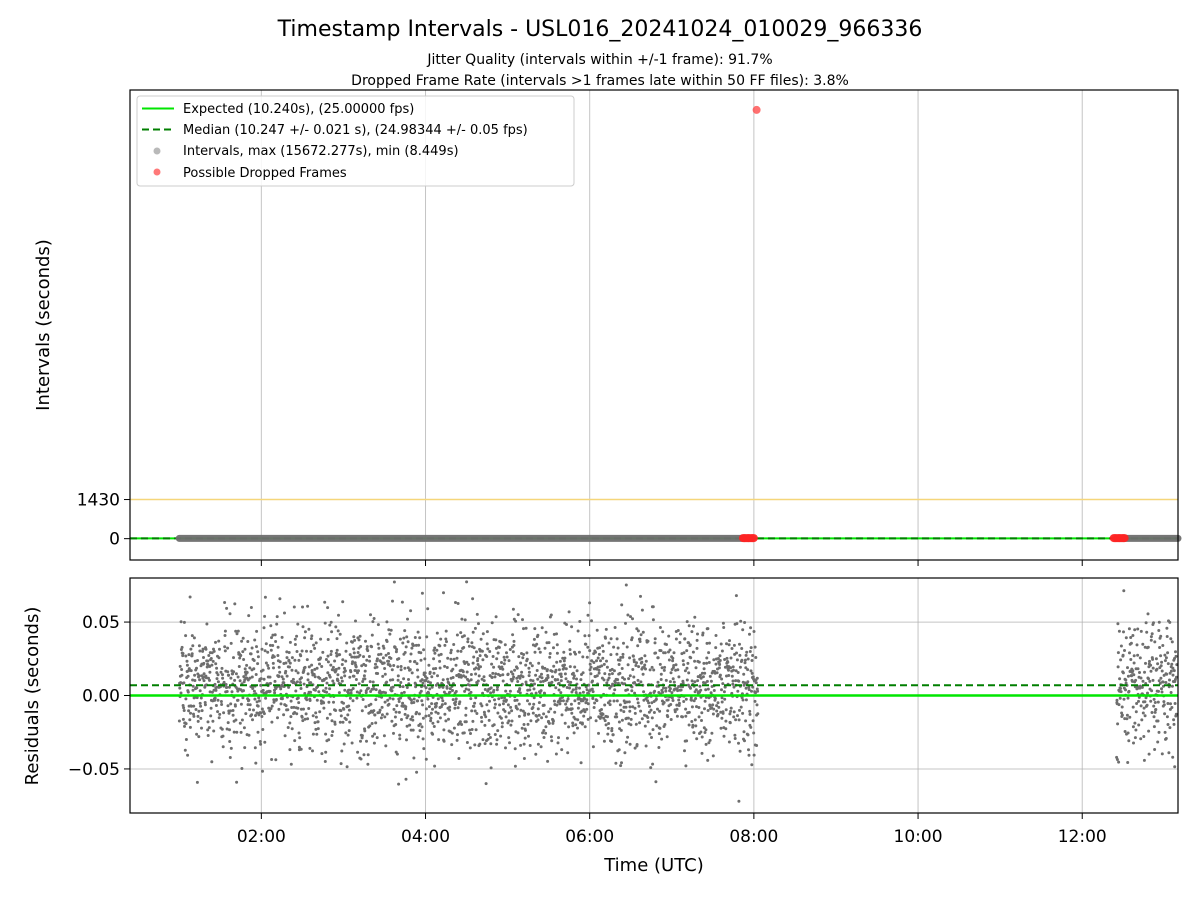 The height and width of the screenshot is (900, 1200). I want to click on legend-box, so click(355, 141).